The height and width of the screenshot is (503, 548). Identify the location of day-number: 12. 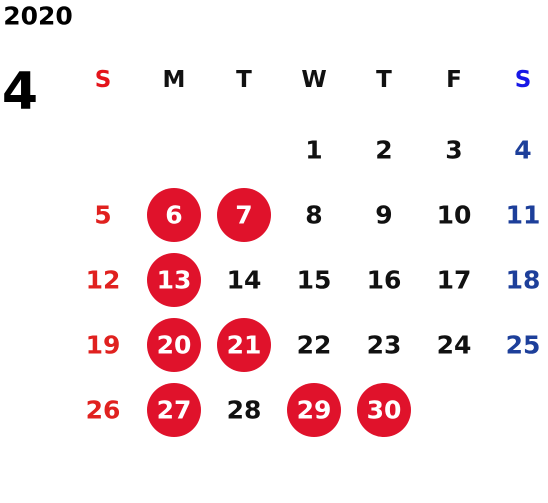
(103, 280).